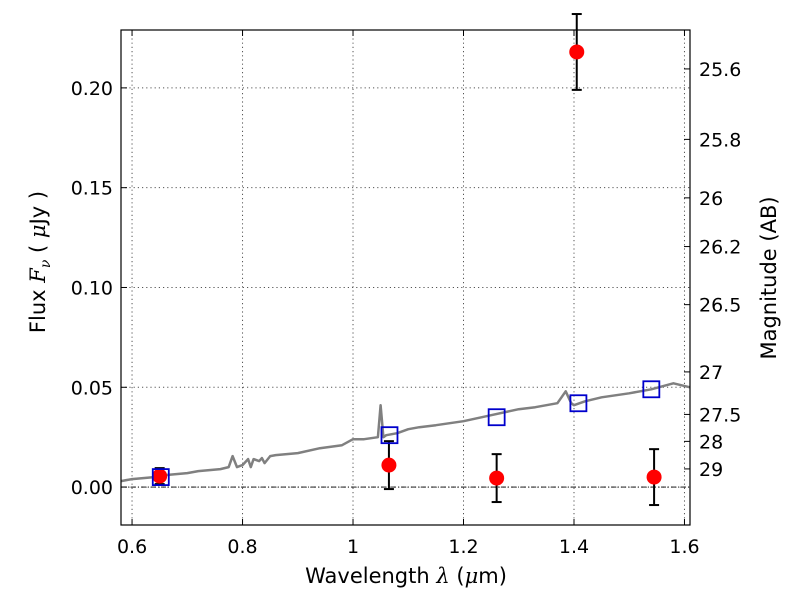  What do you see at coordinates (92, 388) in the screenshot?
I see `y-tick-label: 0.05` at bounding box center [92, 388].